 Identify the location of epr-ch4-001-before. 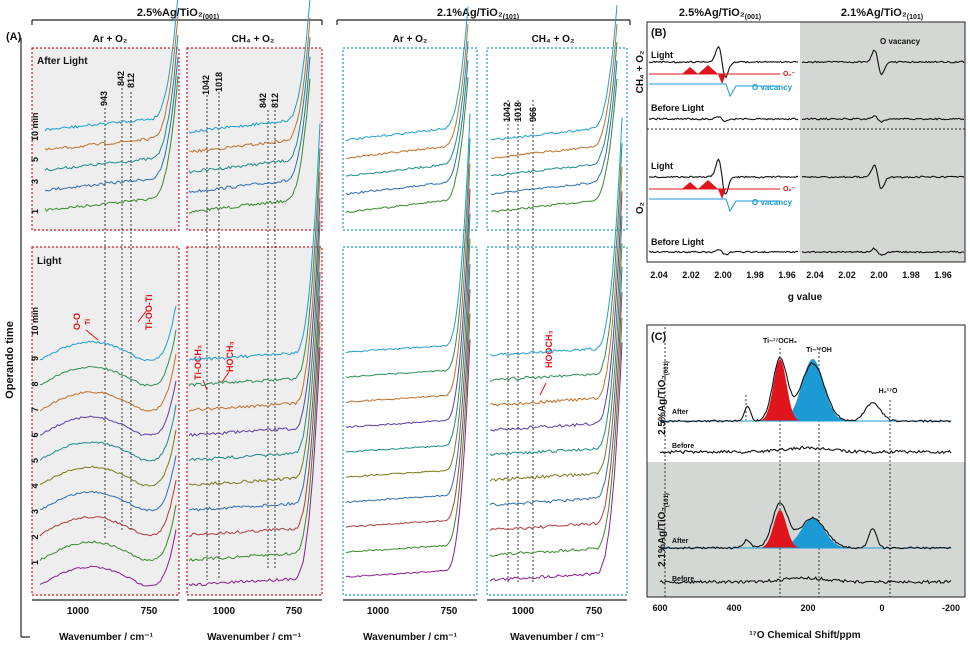
(723, 119).